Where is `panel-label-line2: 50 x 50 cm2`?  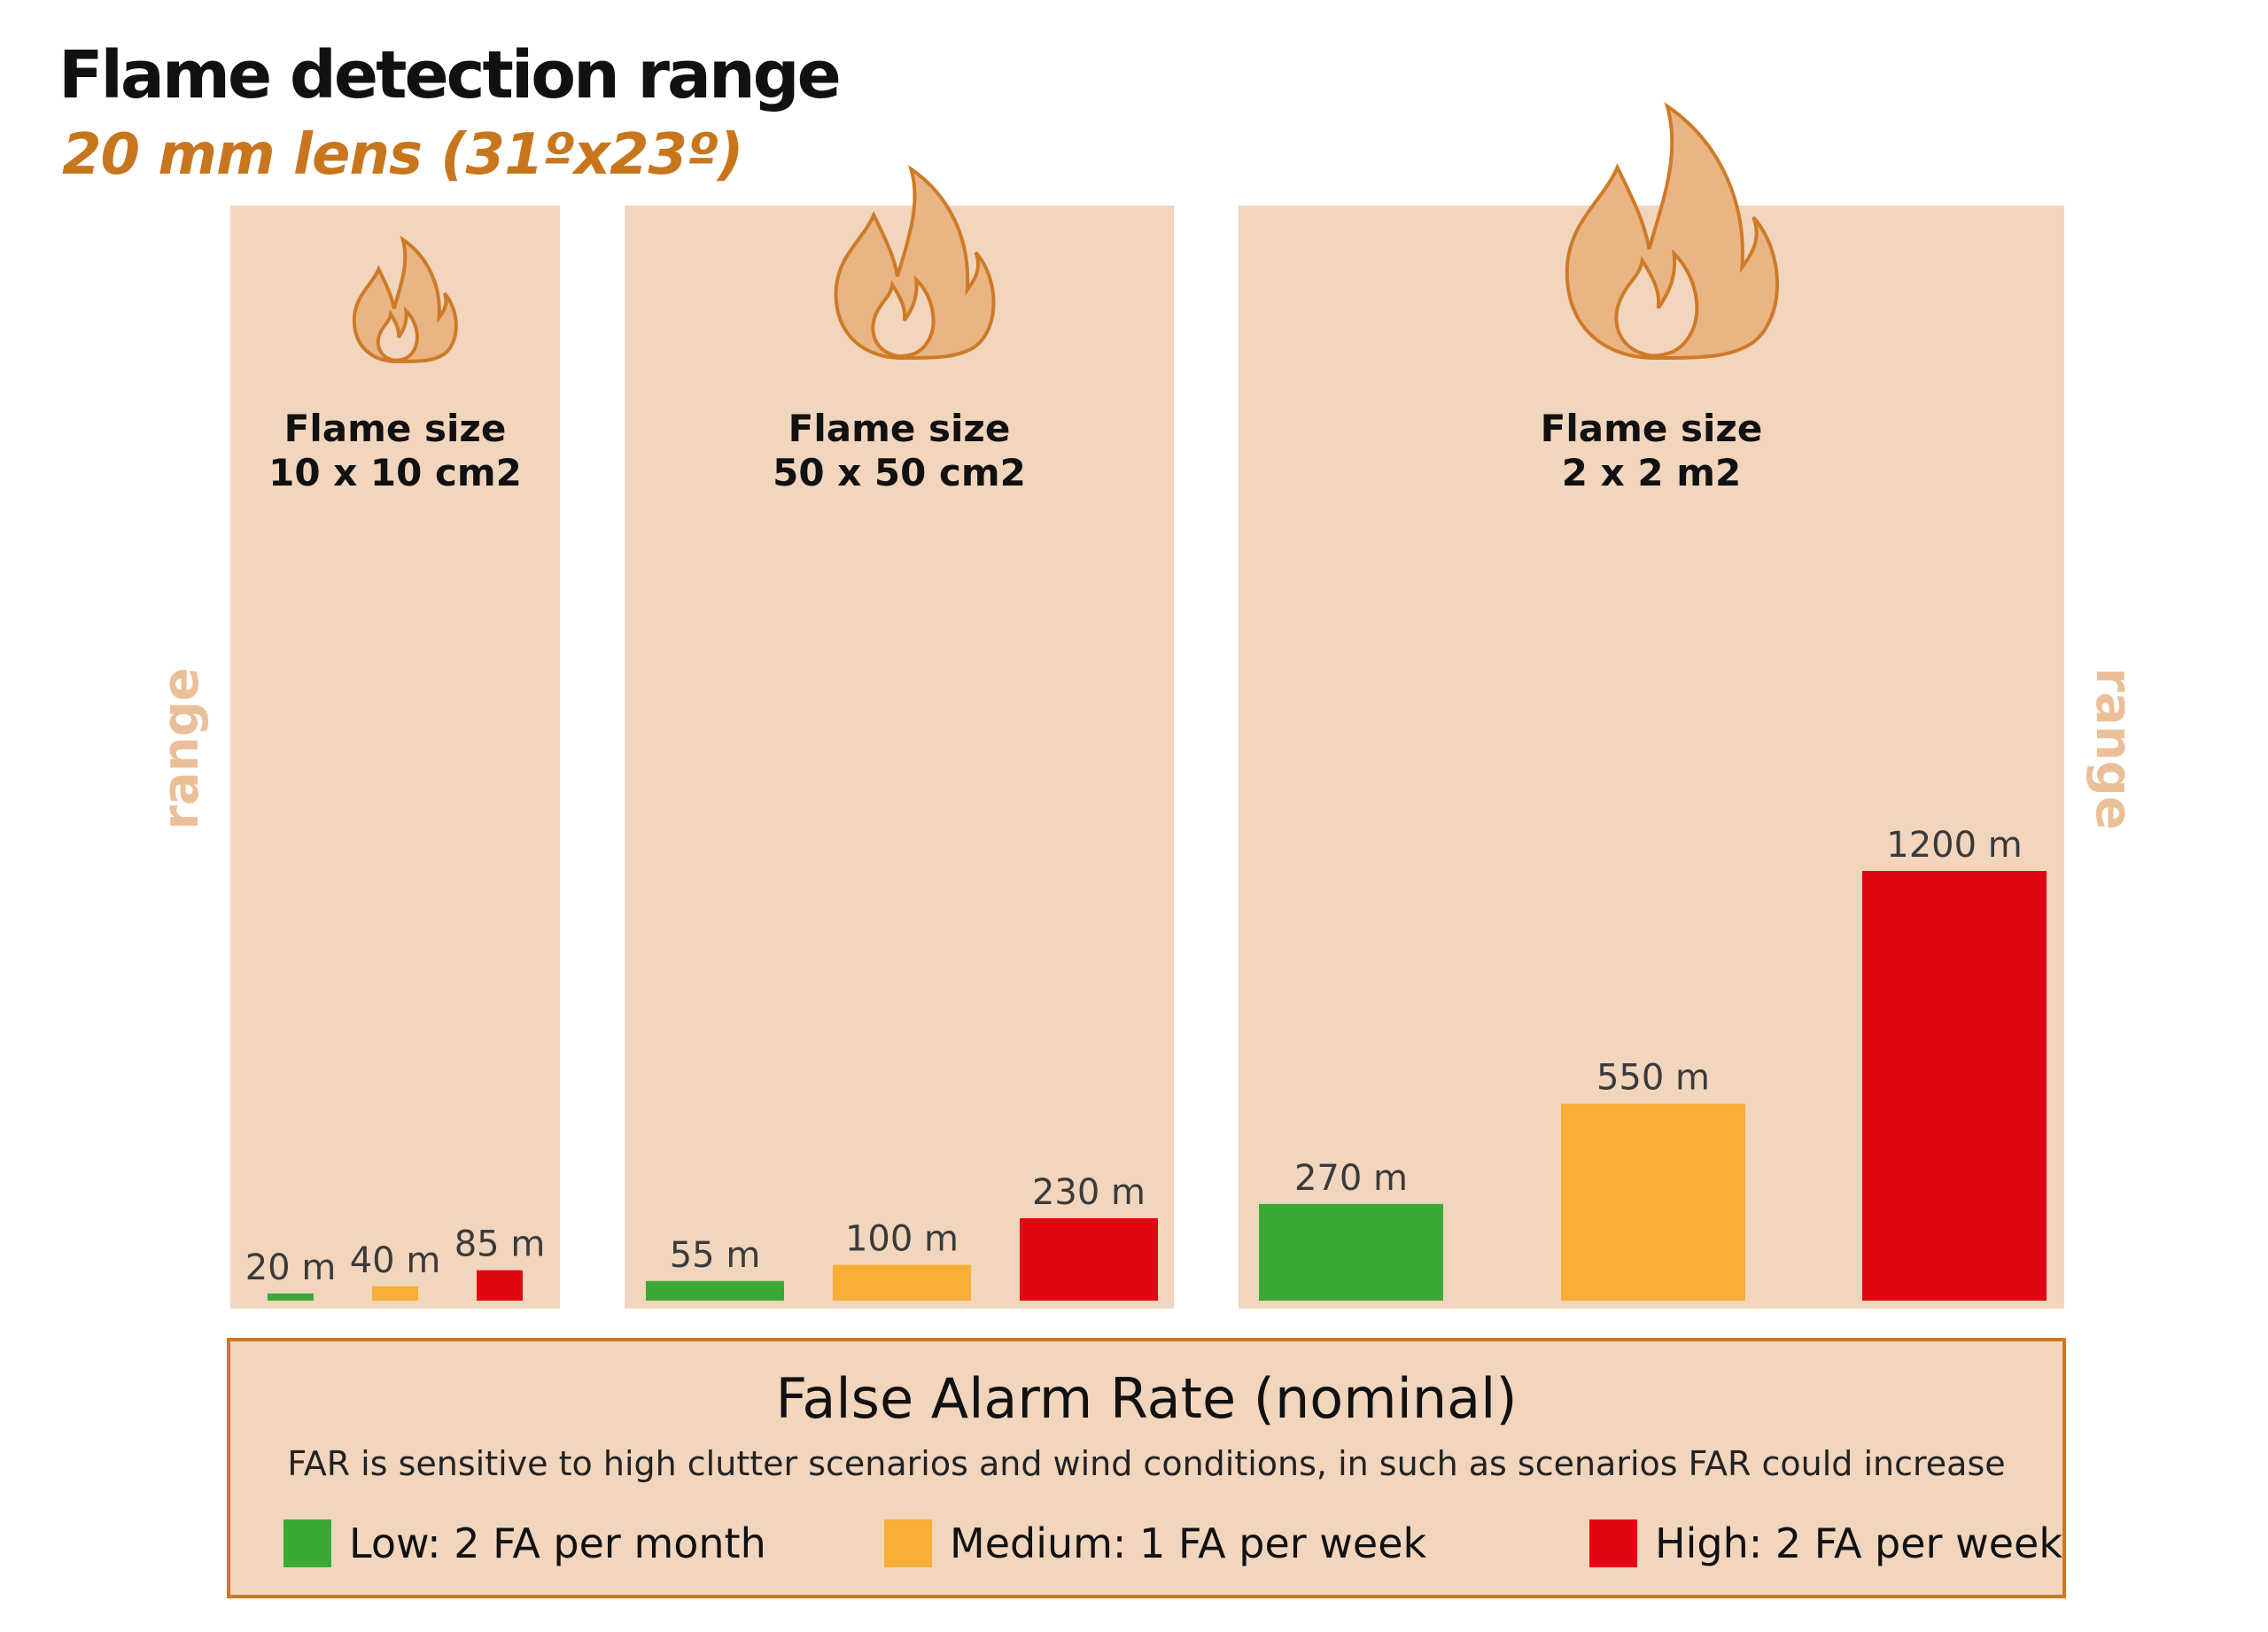 panel-label-line2: 50 x 50 cm2 is located at coordinates (899, 472).